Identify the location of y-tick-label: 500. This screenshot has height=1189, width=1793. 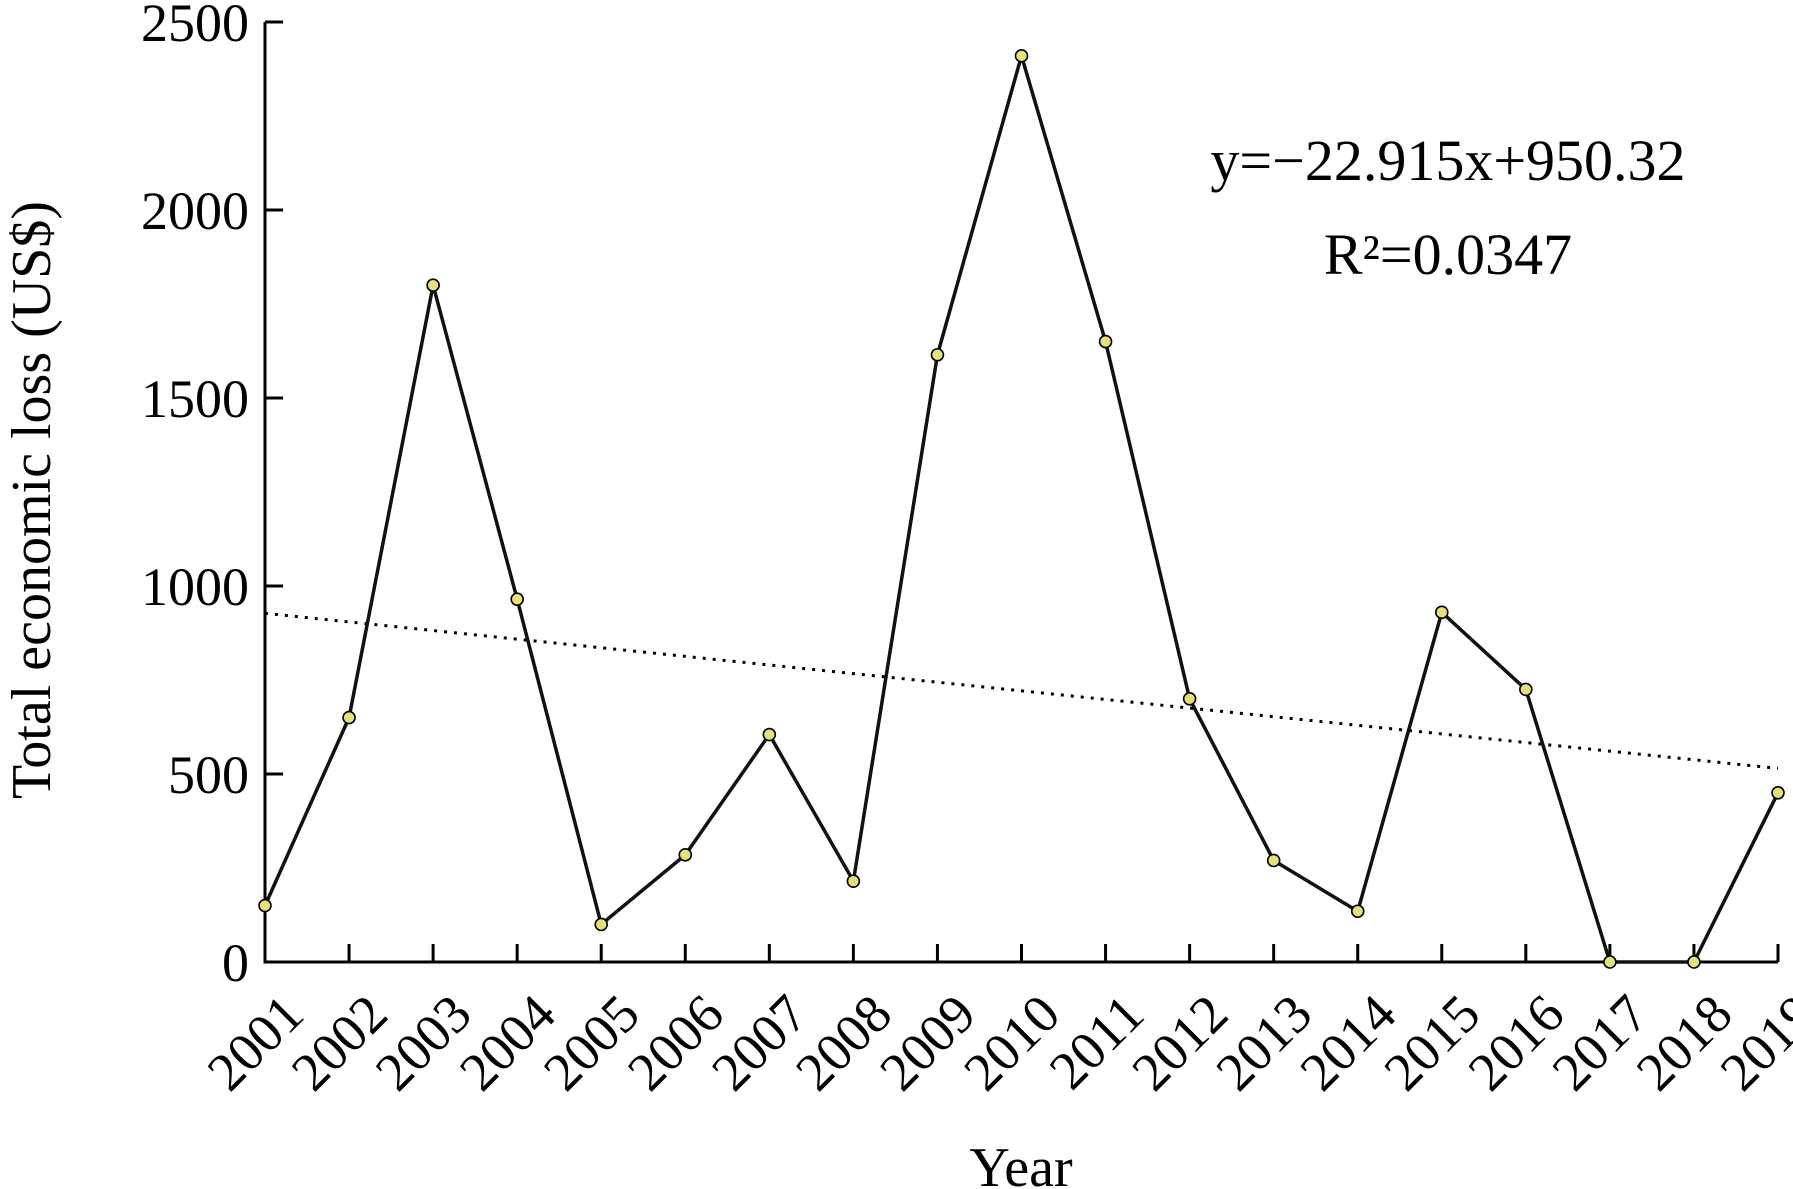
(208, 775).